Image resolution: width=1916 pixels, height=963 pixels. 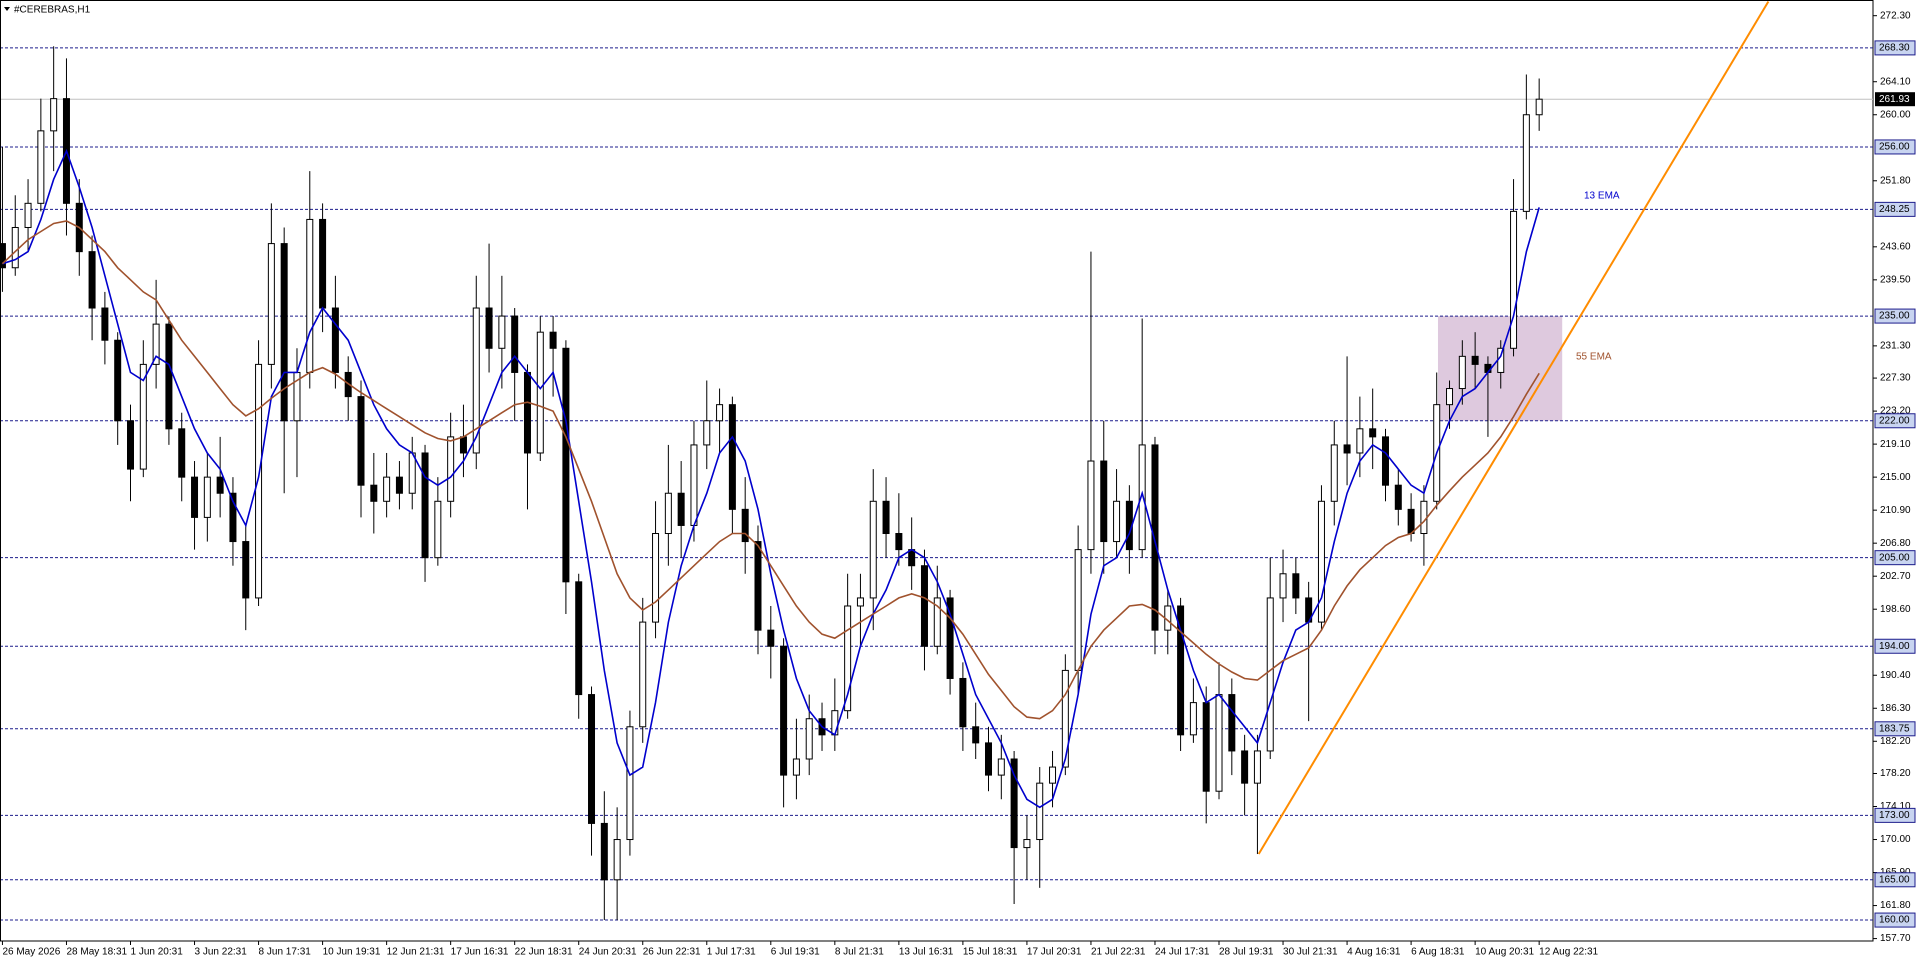 What do you see at coordinates (1895, 609) in the screenshot?
I see `y-tick-label: 198.60` at bounding box center [1895, 609].